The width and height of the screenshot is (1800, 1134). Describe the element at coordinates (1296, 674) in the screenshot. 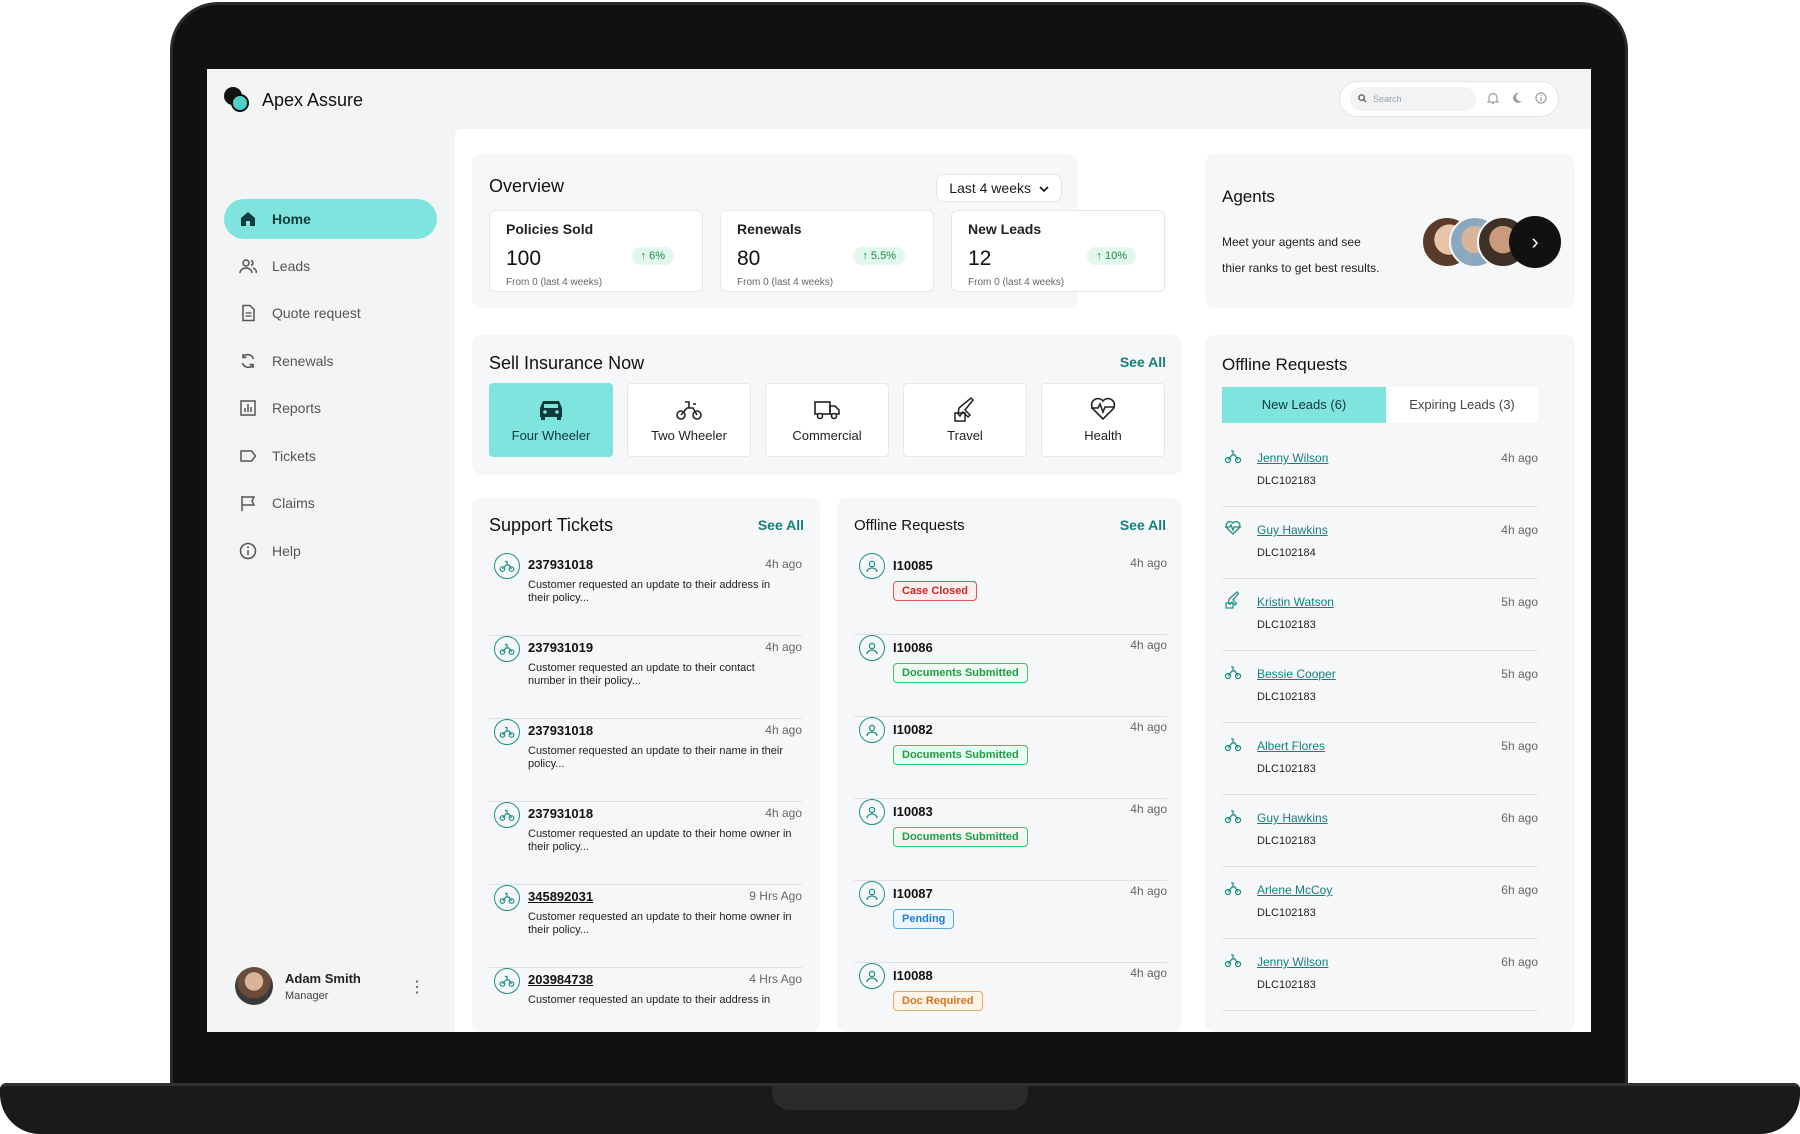

I see `lead-name-link: Bessie Cooper` at that location.